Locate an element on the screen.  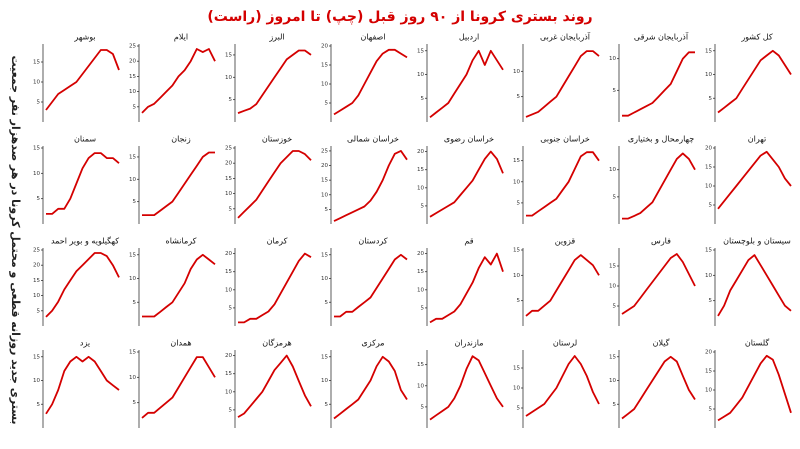
panel-title: کل کشور is located at coordinates (756, 37).